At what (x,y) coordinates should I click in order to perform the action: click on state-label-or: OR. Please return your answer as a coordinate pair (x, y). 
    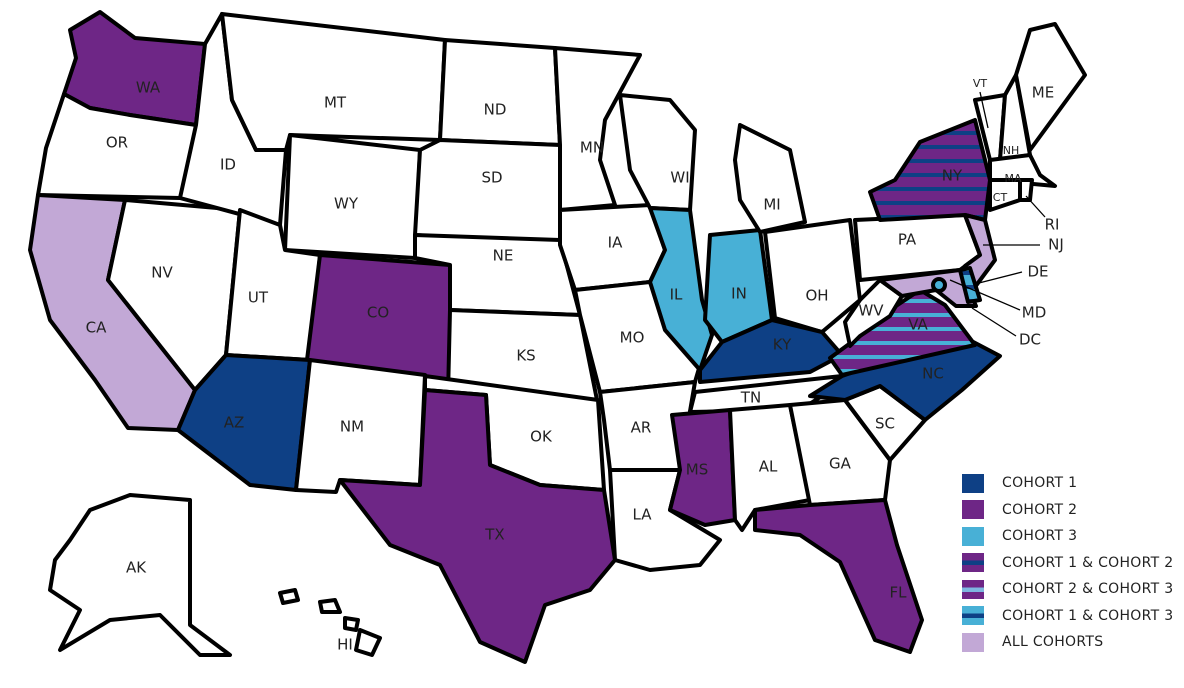
    Looking at the image, I should click on (117, 143).